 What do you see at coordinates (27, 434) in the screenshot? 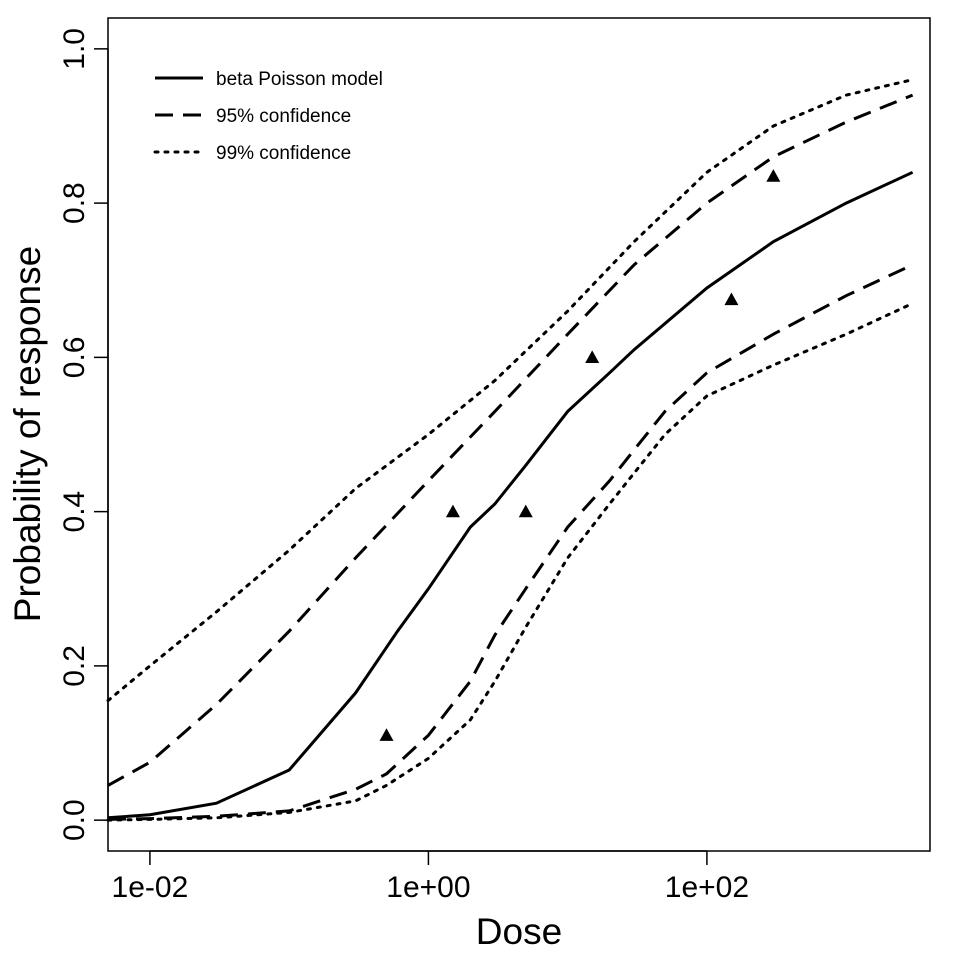
I see `y-axis-title: Probability of response` at bounding box center [27, 434].